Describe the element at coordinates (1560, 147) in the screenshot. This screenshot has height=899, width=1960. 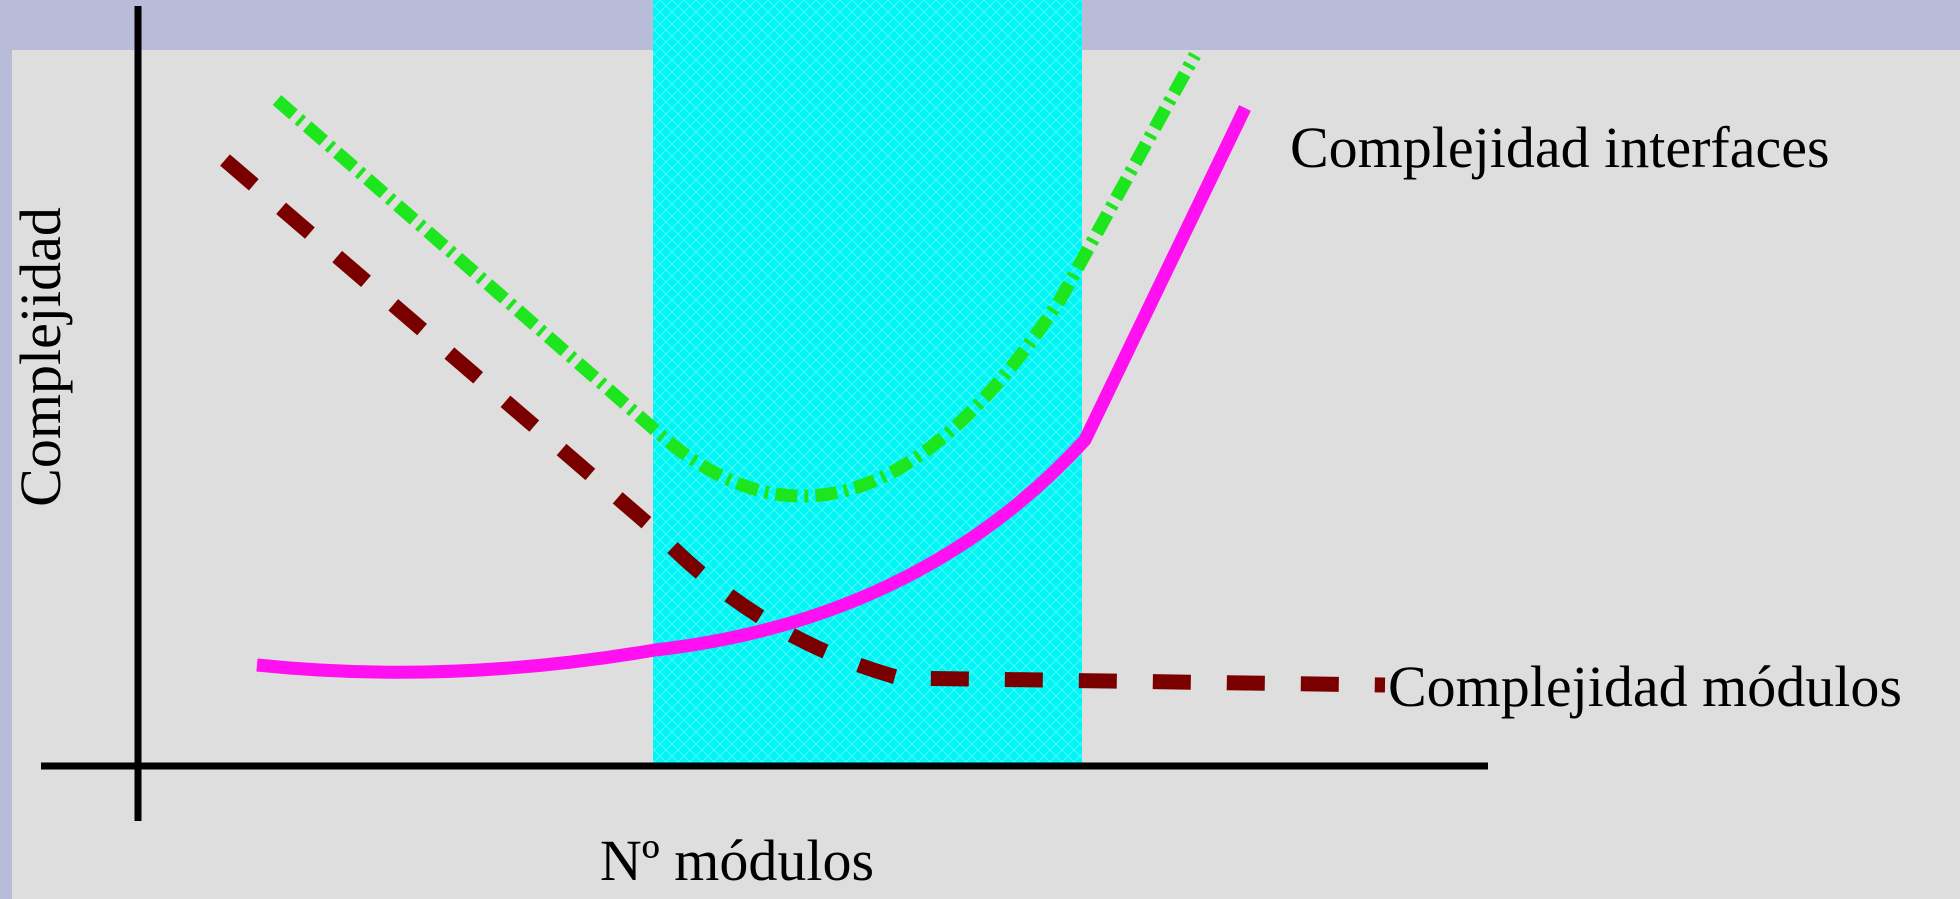
I see `interfaces-curve-label: Complejidad interfaces` at that location.